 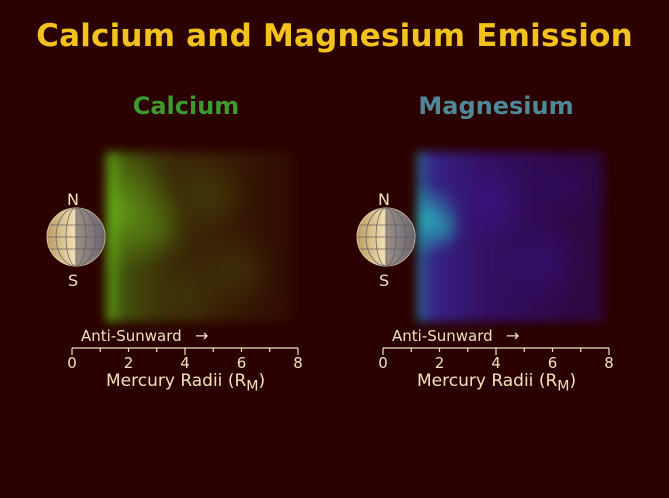 What do you see at coordinates (186, 106) in the screenshot?
I see `calcium-panel-title: Calcium` at bounding box center [186, 106].